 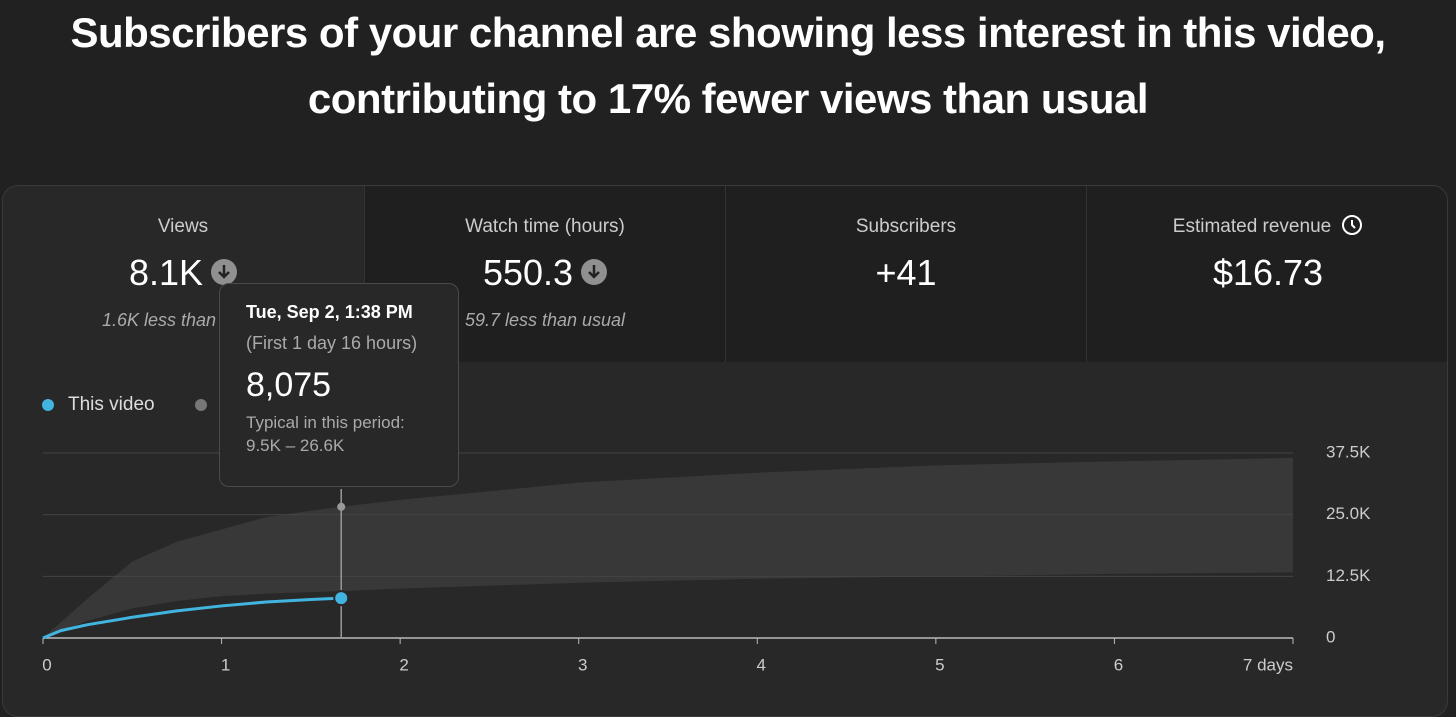 I want to click on x-tick-label: 2, so click(x=403, y=664).